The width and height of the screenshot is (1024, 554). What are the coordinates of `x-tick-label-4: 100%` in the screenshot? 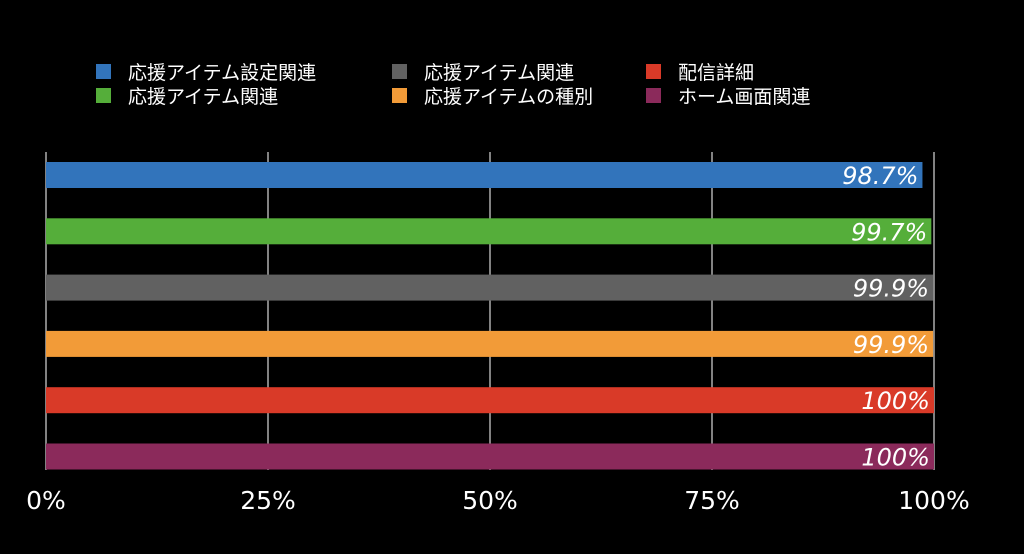 It's located at (933, 500).